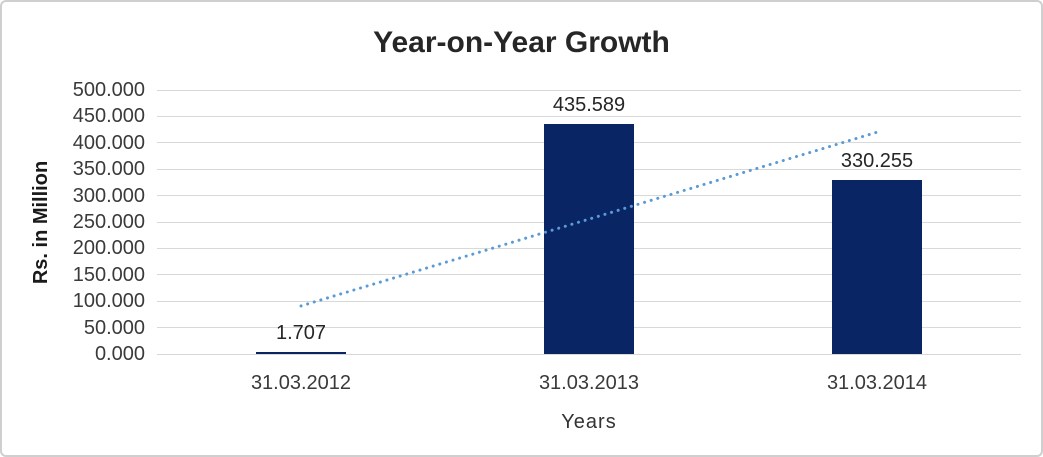 The image size is (1043, 457). I want to click on bar-31.03.2013, so click(589, 239).